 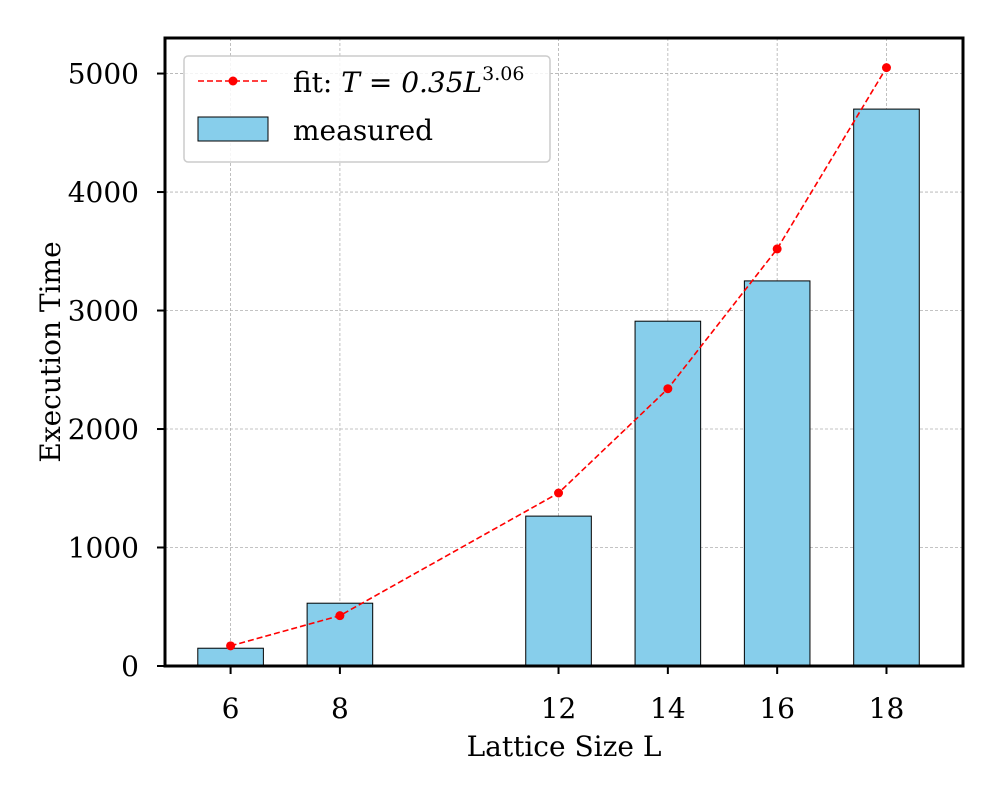 What do you see at coordinates (233, 81) in the screenshot?
I see `legend-fit-marker` at bounding box center [233, 81].